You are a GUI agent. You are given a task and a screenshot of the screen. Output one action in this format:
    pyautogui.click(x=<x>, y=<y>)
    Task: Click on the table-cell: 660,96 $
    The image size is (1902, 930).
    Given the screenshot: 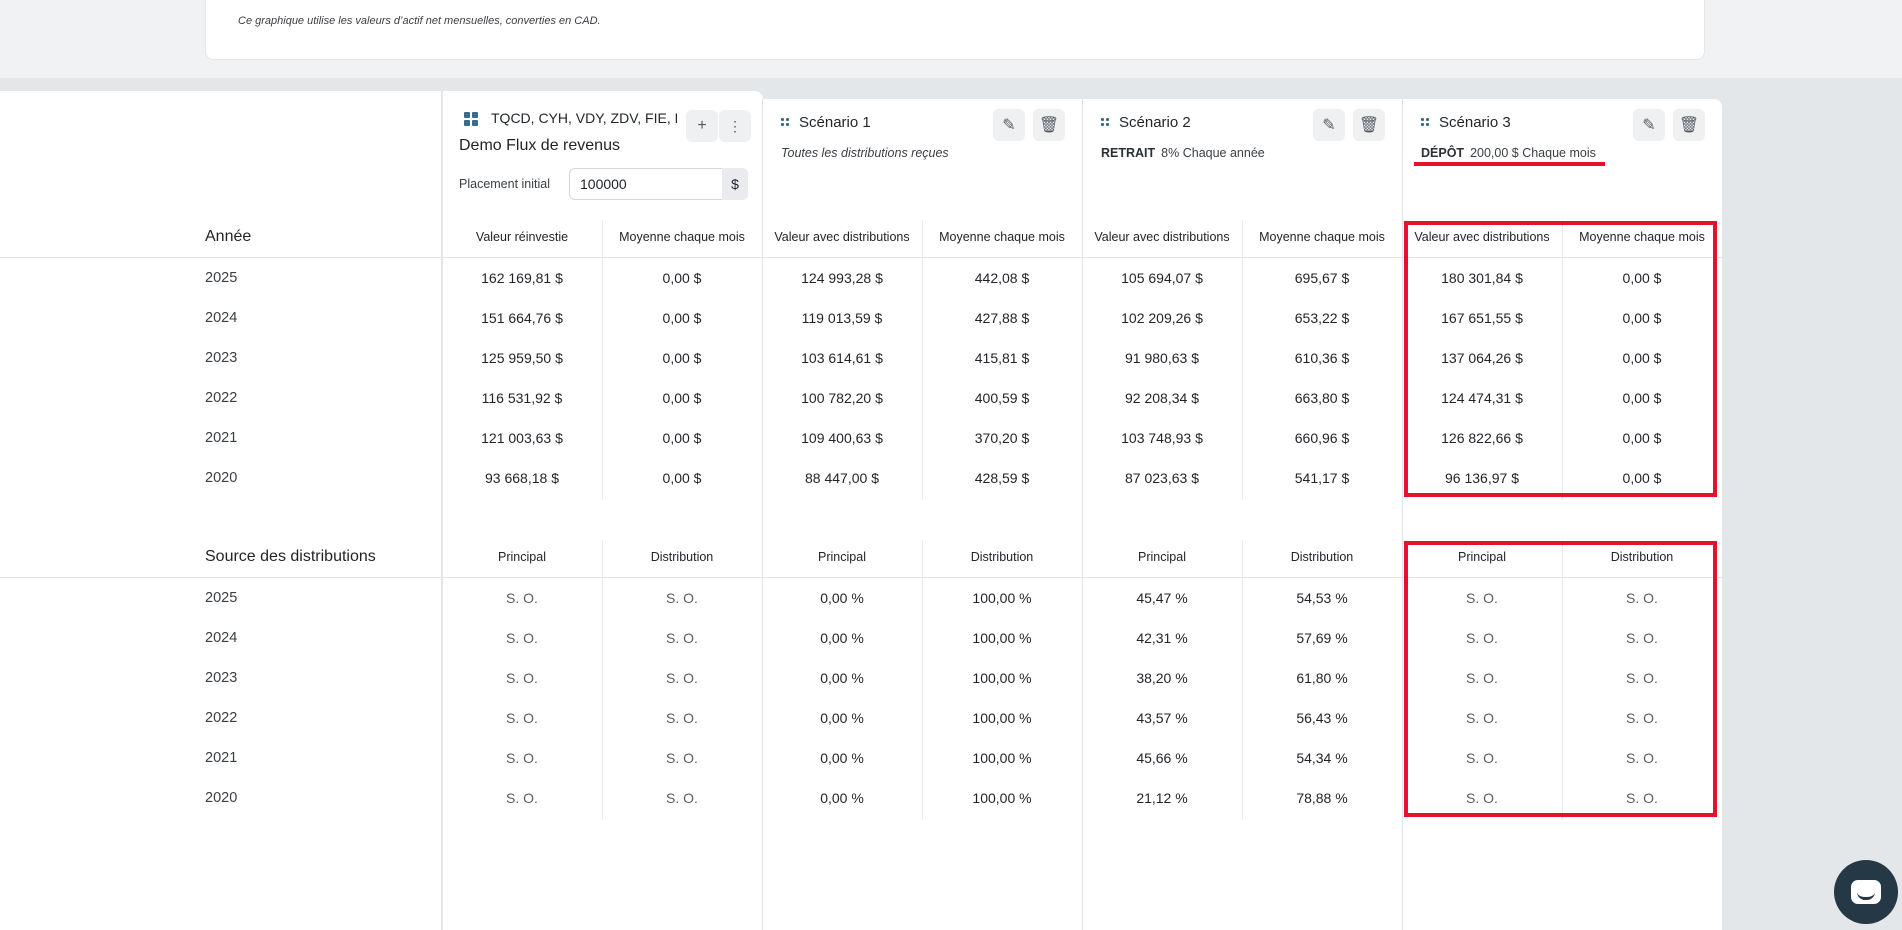 What is the action you would take?
    pyautogui.click(x=1322, y=438)
    